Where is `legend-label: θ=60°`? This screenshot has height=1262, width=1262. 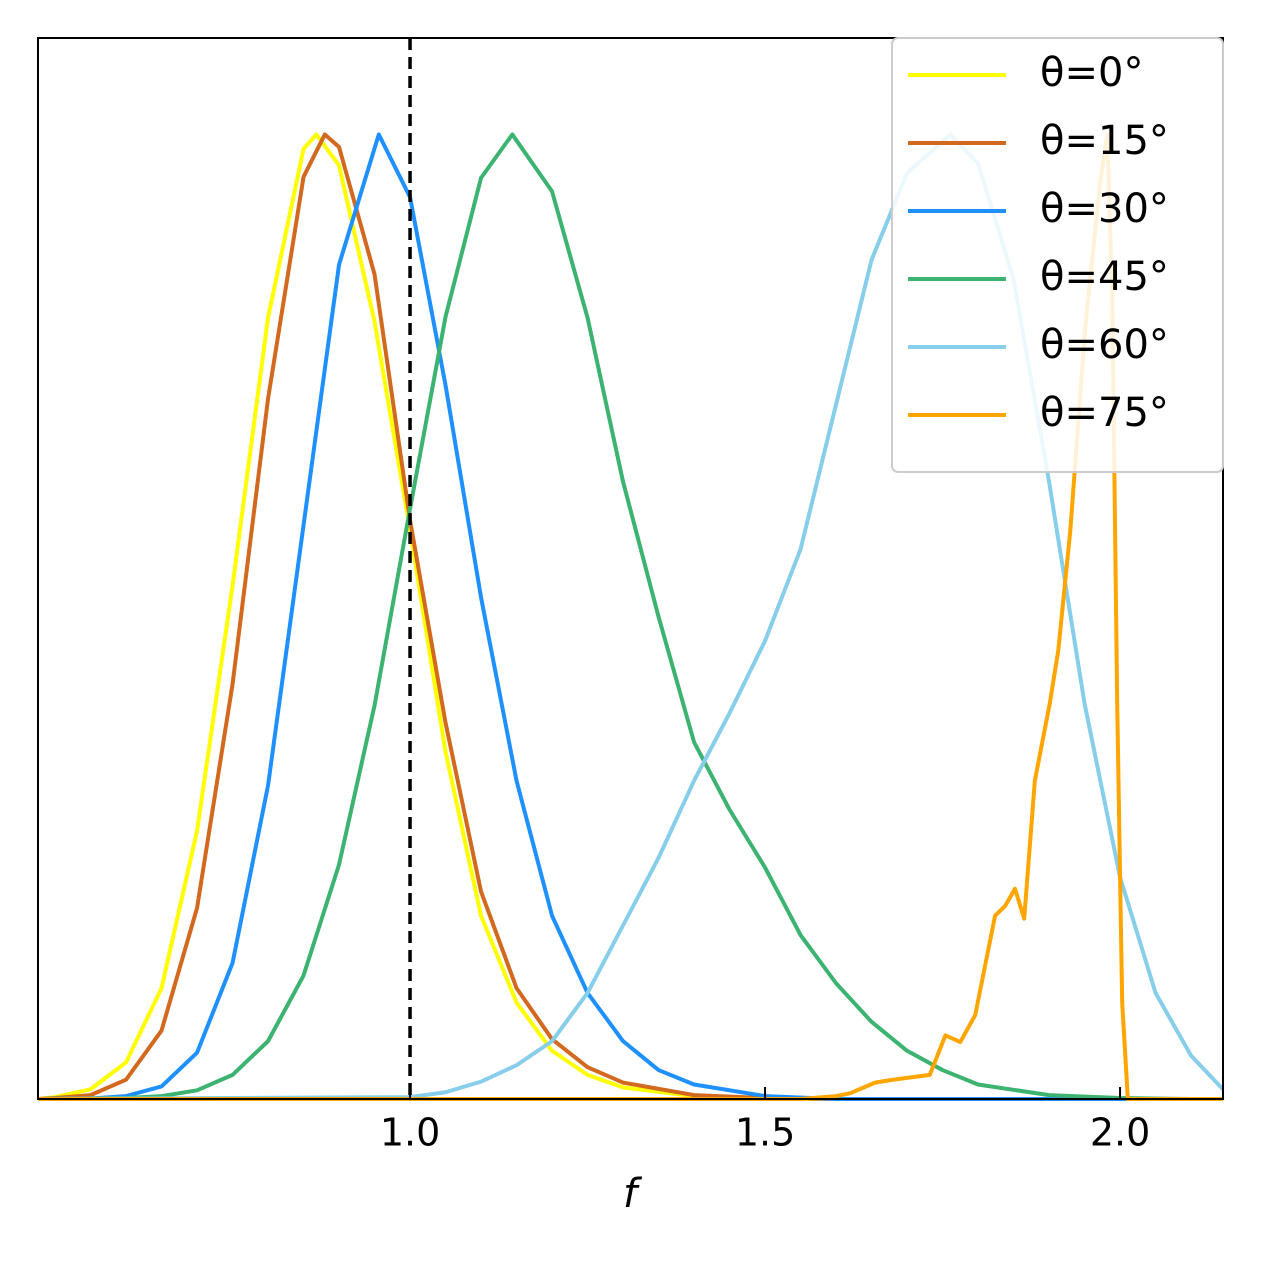 legend-label: θ=60° is located at coordinates (1104, 345).